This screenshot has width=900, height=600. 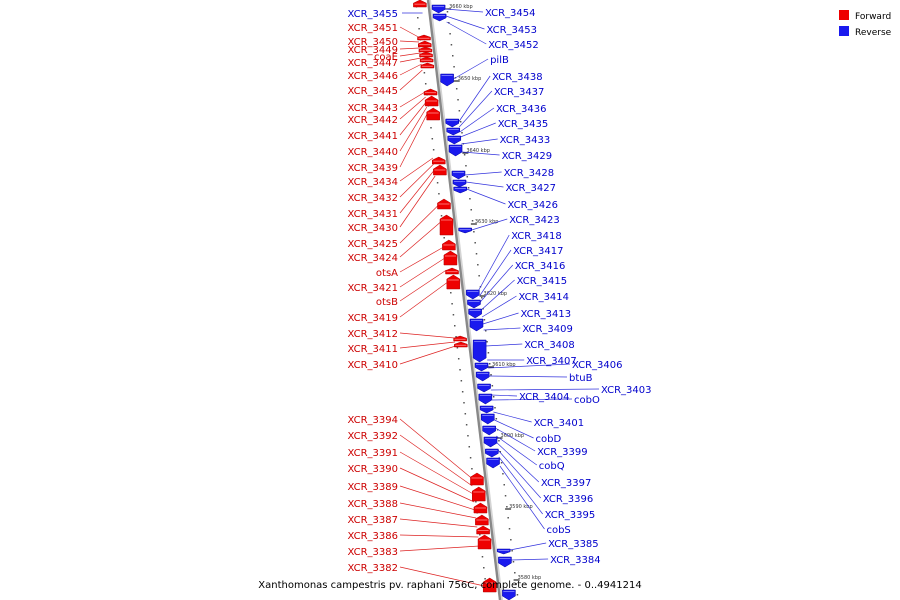 What do you see at coordinates (534, 220) in the screenshot?
I see `reverse-gene-label: XCR_3423` at bounding box center [534, 220].